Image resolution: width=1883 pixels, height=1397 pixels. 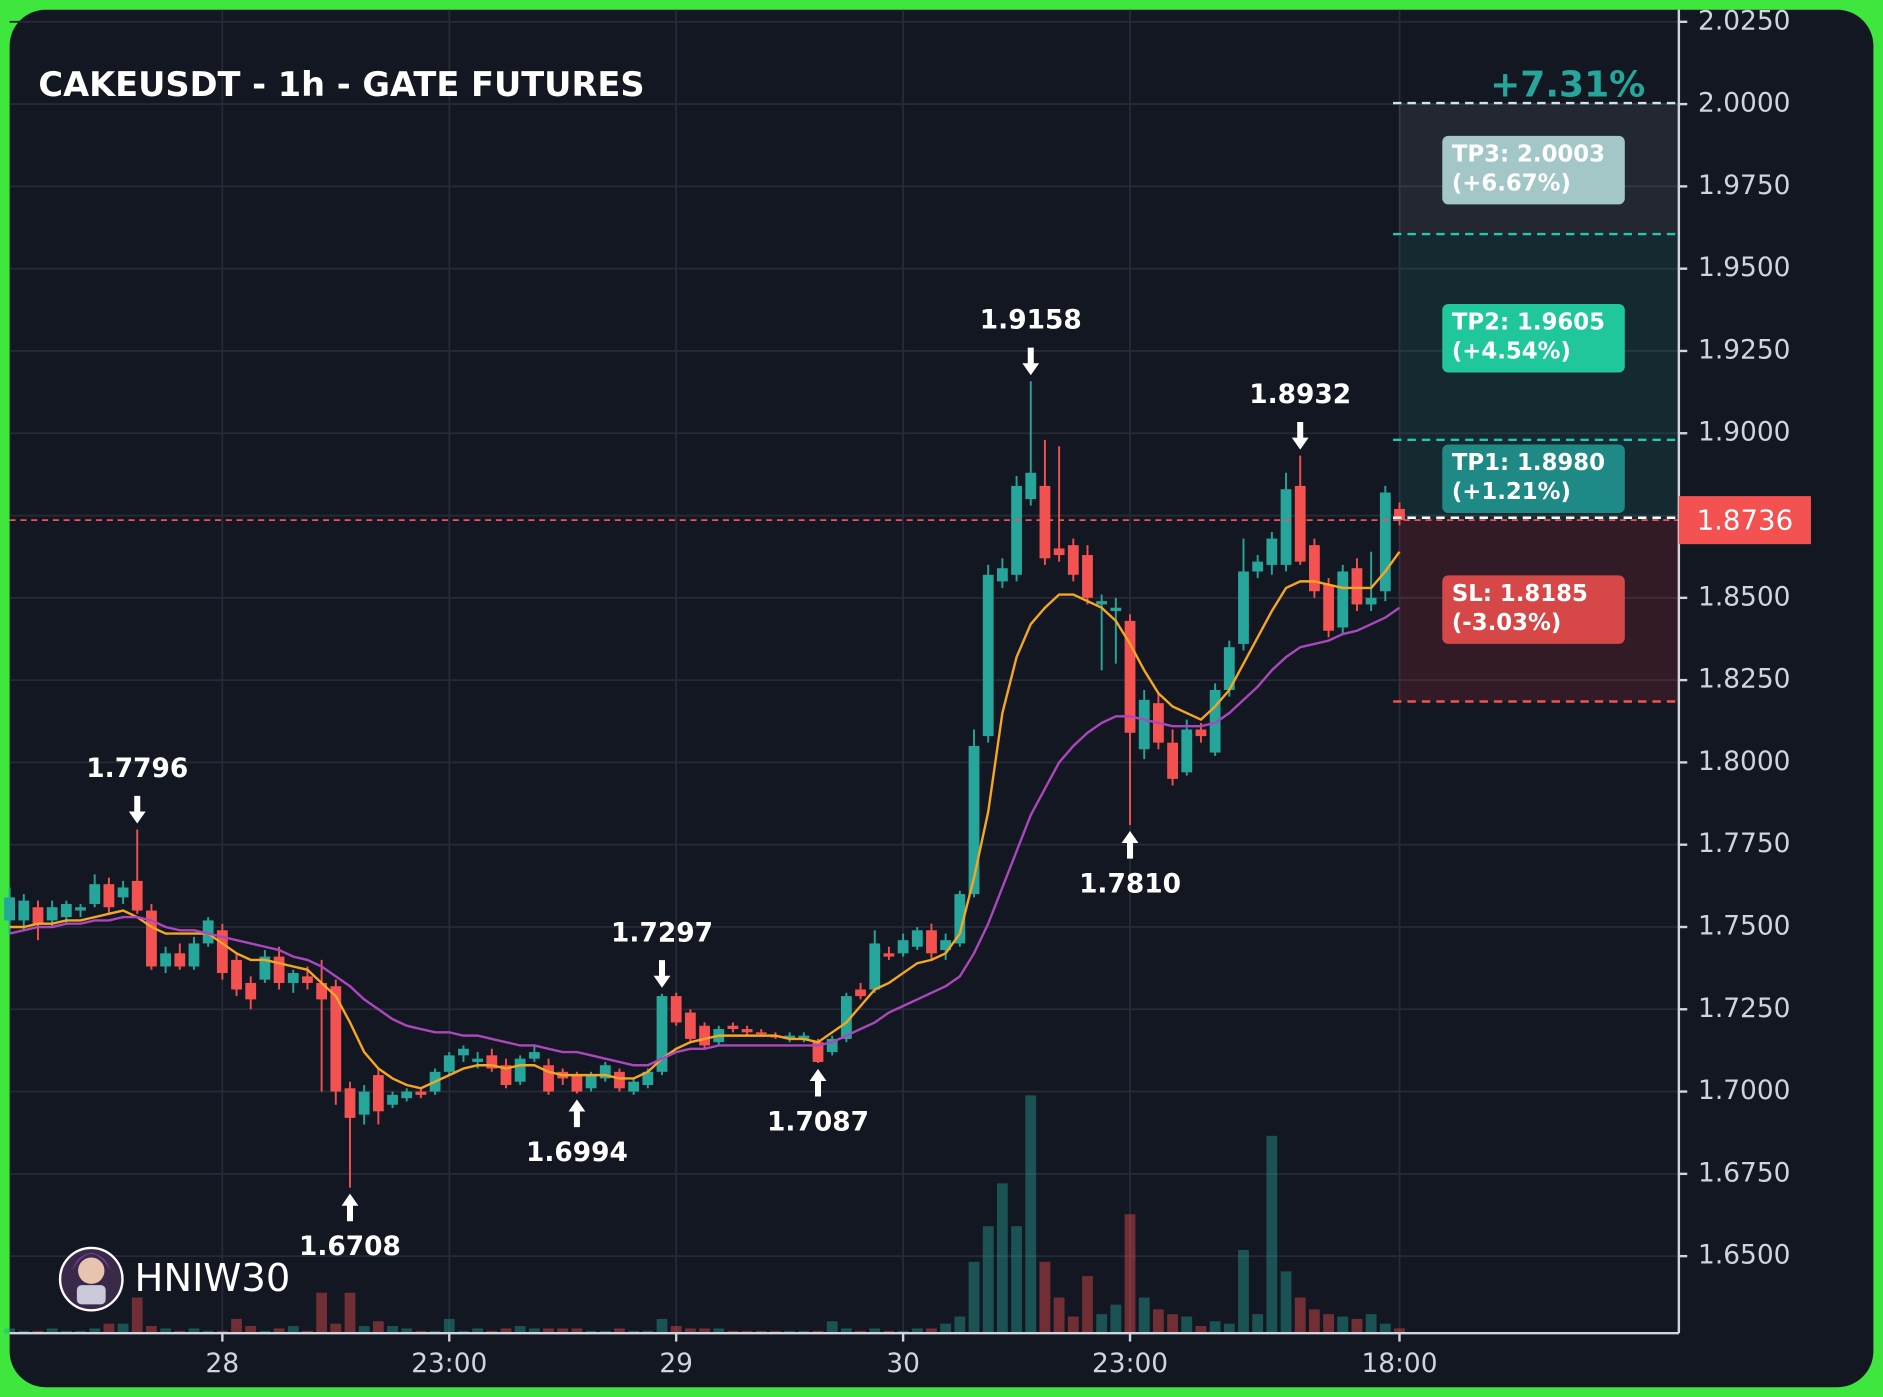 I want to click on y-tick-label: 1.9000, so click(x=1744, y=432).